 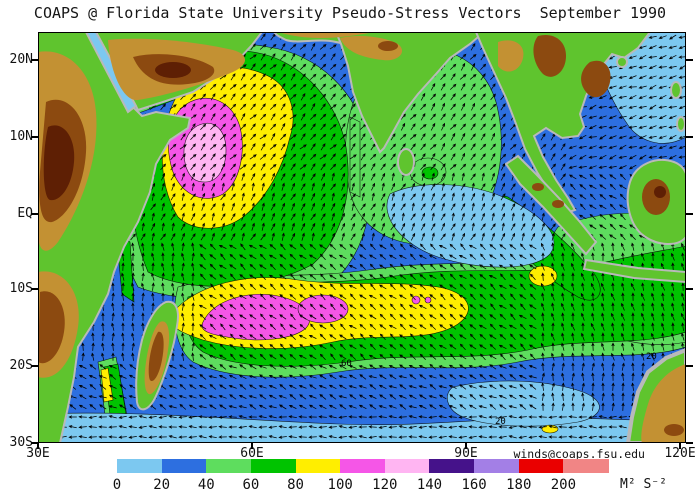 I want to click on y-tick-label: EQ, so click(x=25, y=213).